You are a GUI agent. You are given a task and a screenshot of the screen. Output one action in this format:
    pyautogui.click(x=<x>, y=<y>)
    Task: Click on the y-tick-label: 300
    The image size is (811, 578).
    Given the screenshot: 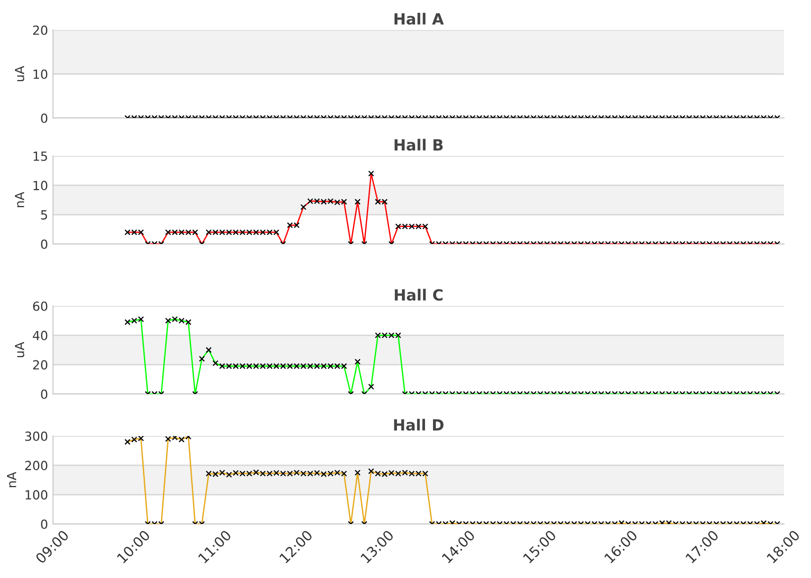 What is the action you would take?
    pyautogui.click(x=36, y=436)
    